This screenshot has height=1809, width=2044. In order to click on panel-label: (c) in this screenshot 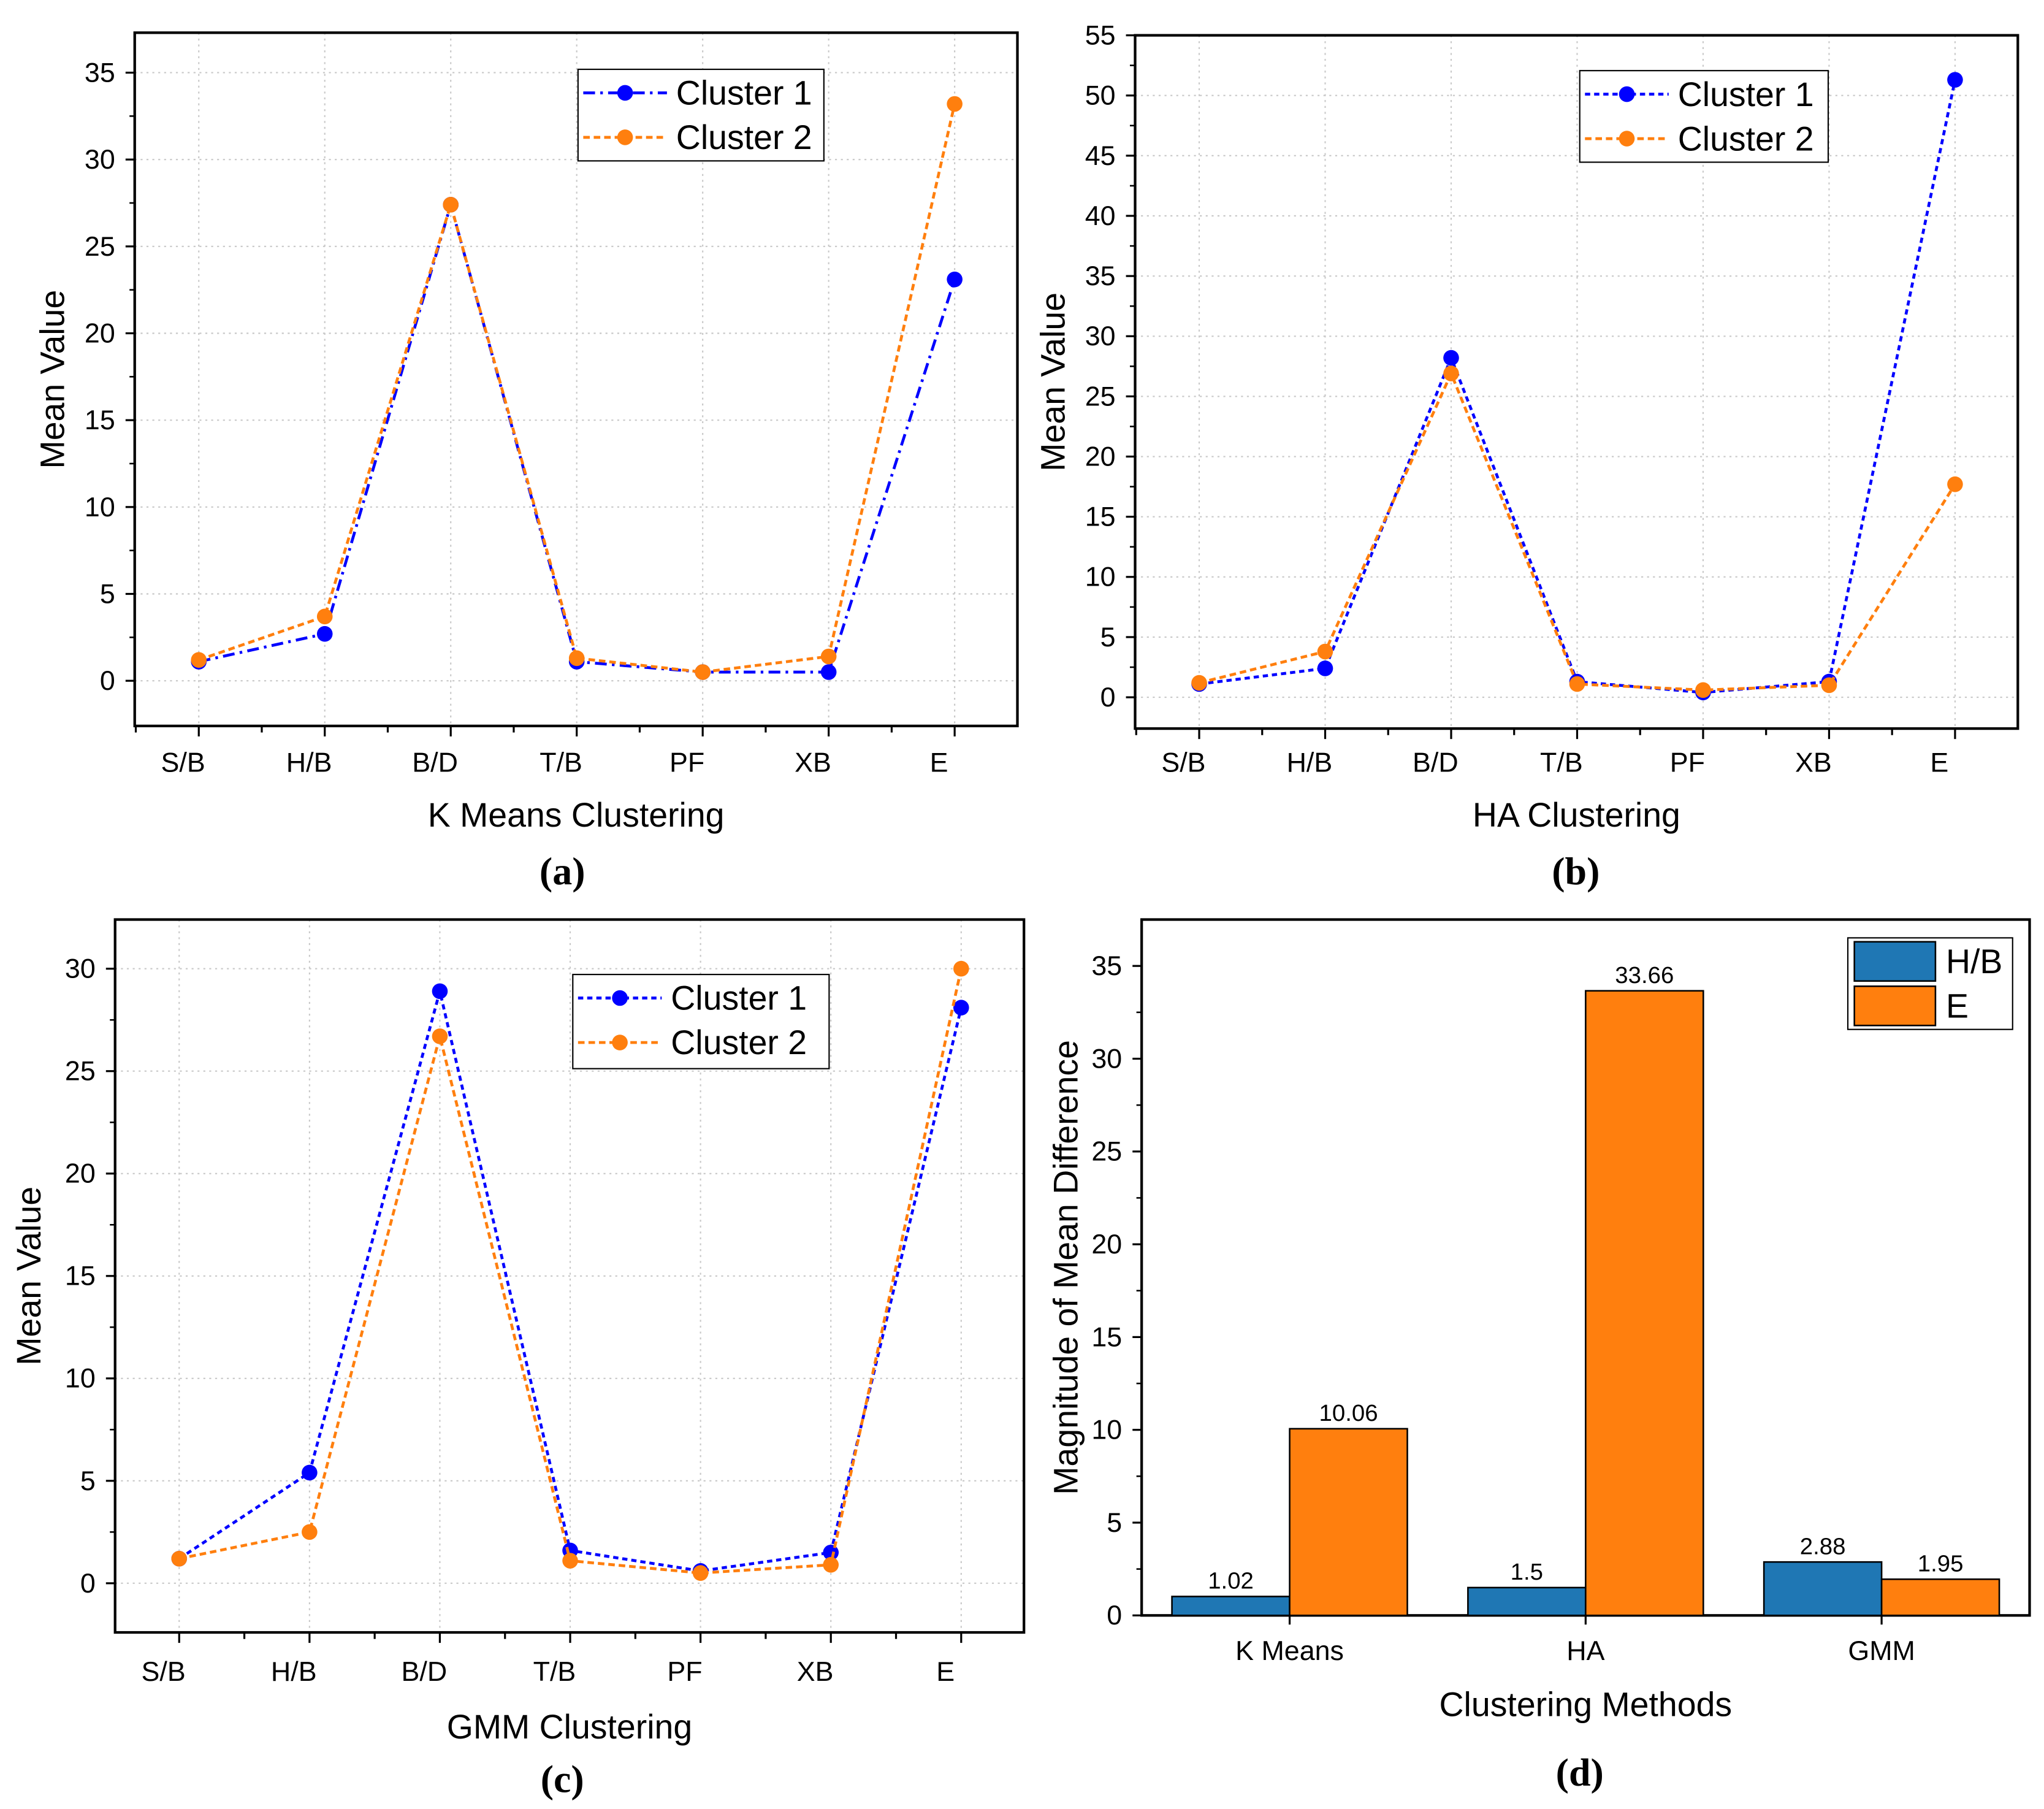, I will do `click(562, 1778)`.